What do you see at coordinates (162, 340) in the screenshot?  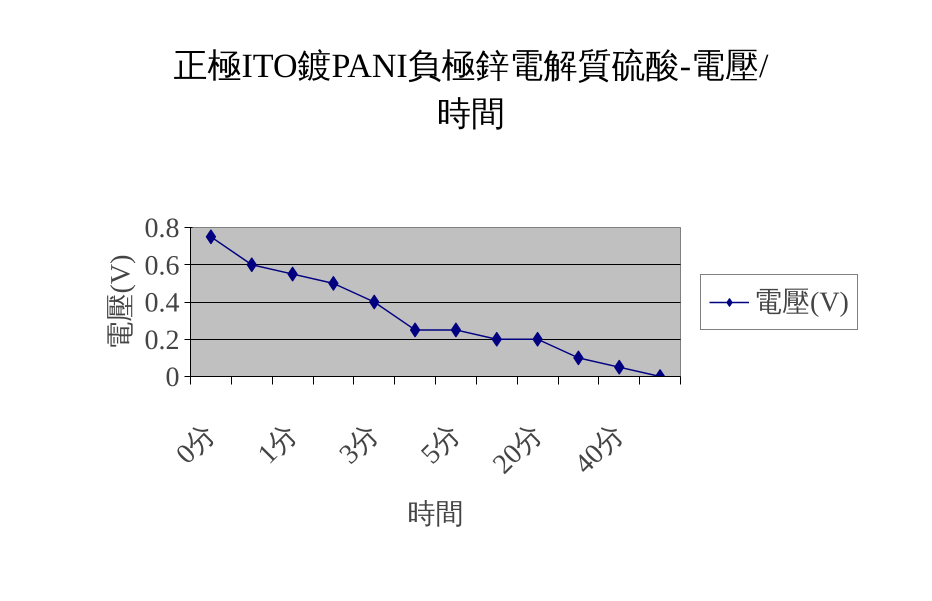 I see `y-tick-label: 0.2` at bounding box center [162, 340].